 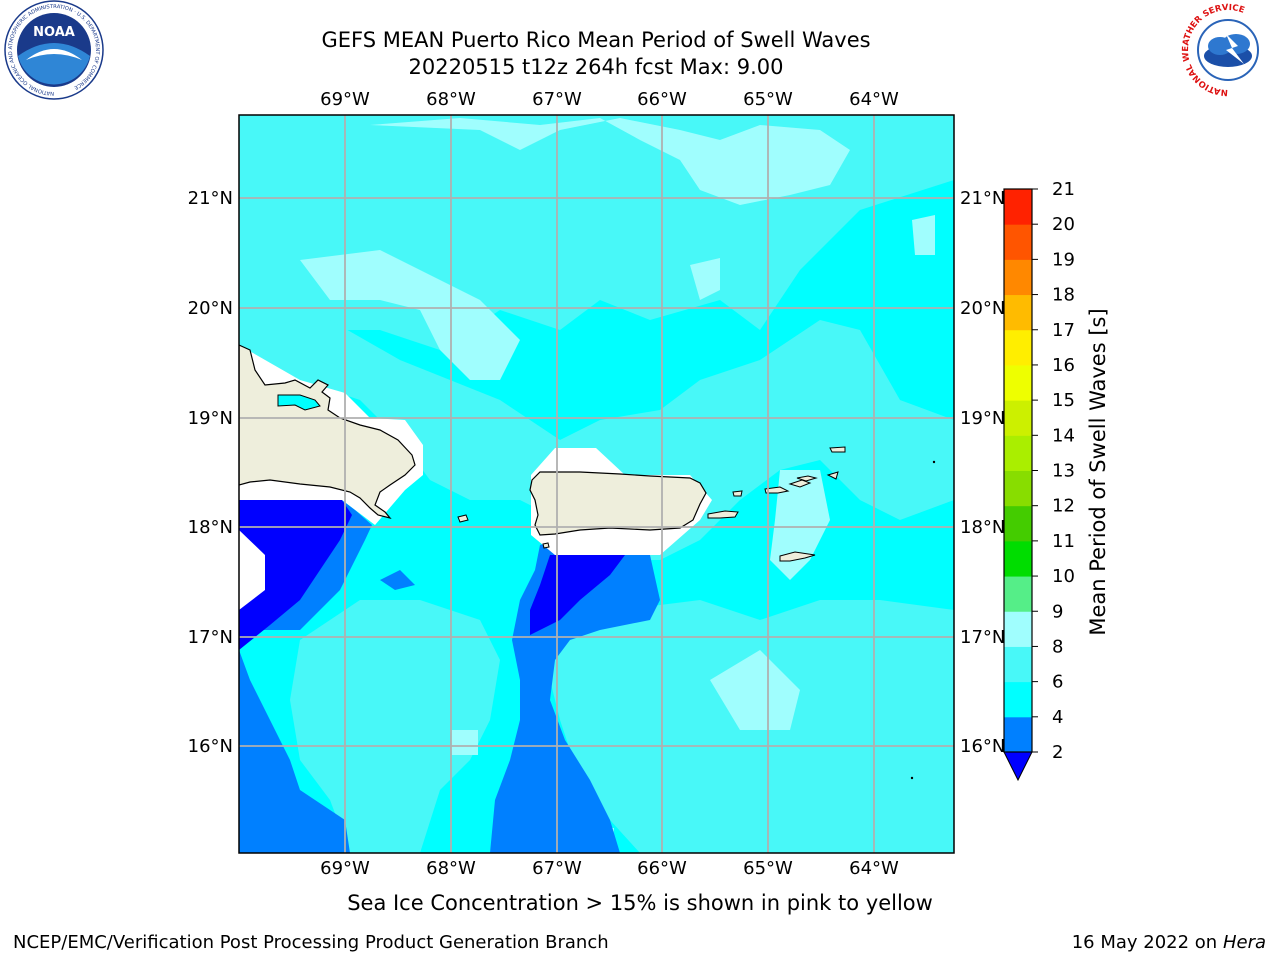 I want to click on lon-label-top: 67°W, so click(x=557, y=99).